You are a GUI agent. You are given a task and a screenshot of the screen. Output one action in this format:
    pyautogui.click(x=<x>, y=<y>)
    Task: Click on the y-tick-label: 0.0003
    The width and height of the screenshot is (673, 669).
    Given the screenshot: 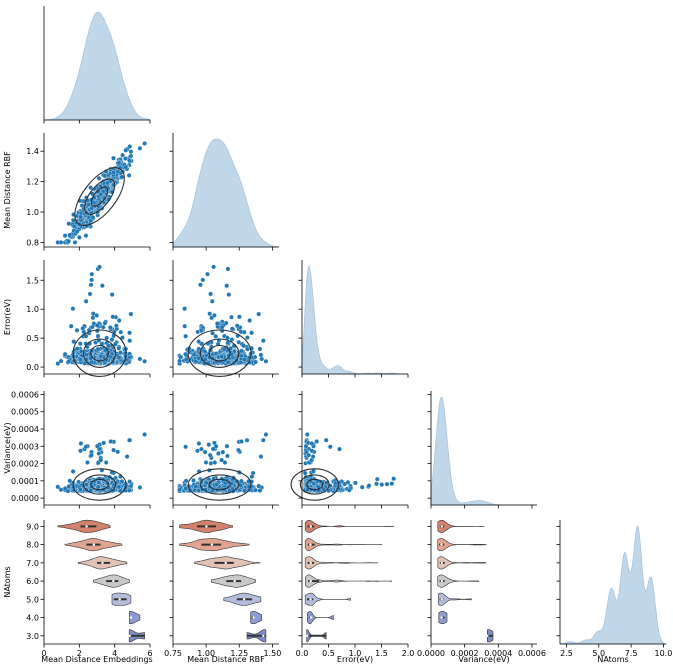 What is the action you would take?
    pyautogui.click(x=25, y=446)
    